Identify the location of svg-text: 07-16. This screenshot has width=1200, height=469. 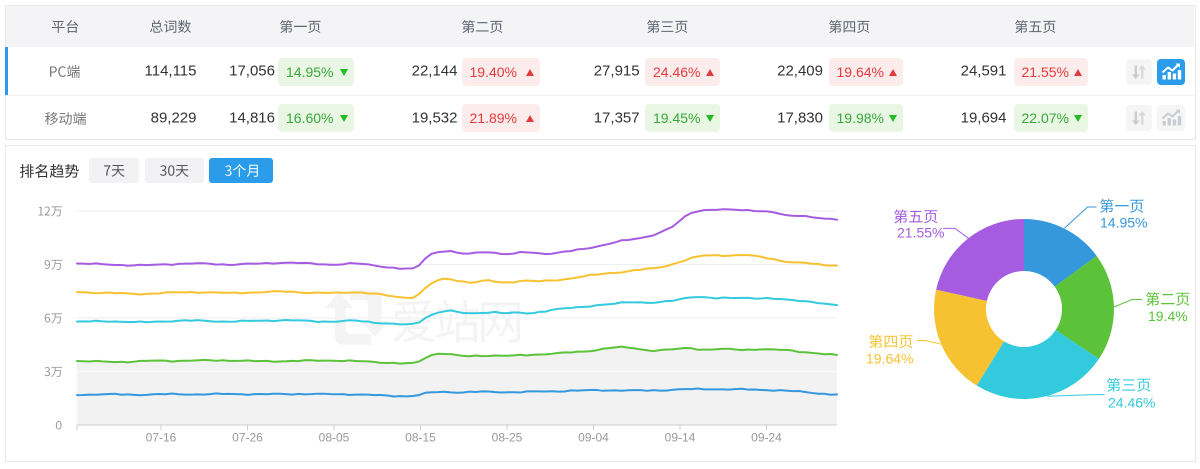
(161, 438).